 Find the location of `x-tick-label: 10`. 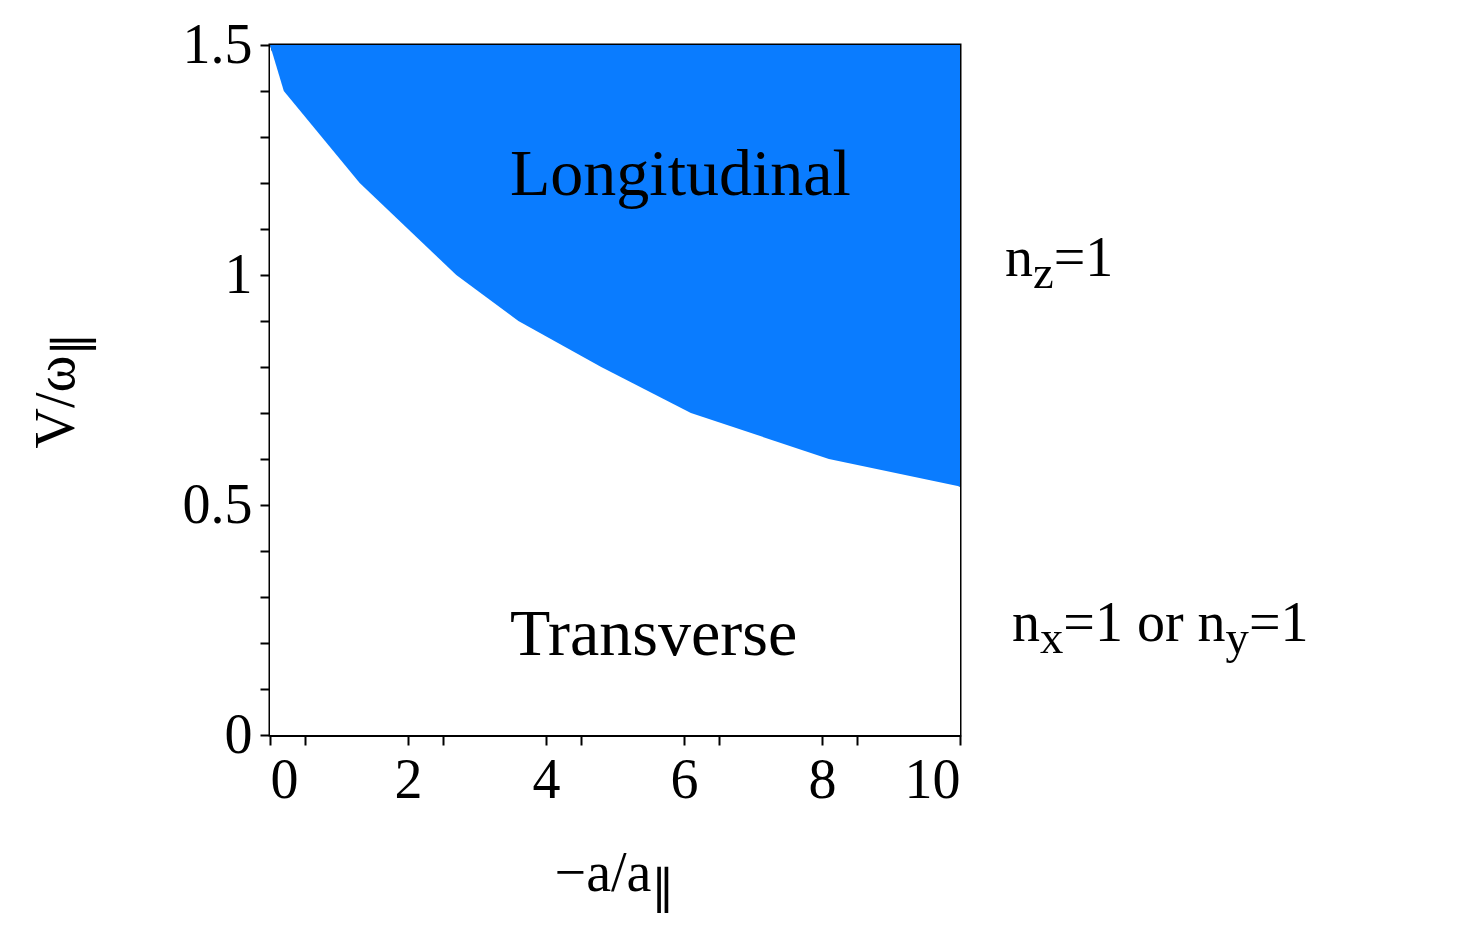

x-tick-label: 10 is located at coordinates (932, 778).